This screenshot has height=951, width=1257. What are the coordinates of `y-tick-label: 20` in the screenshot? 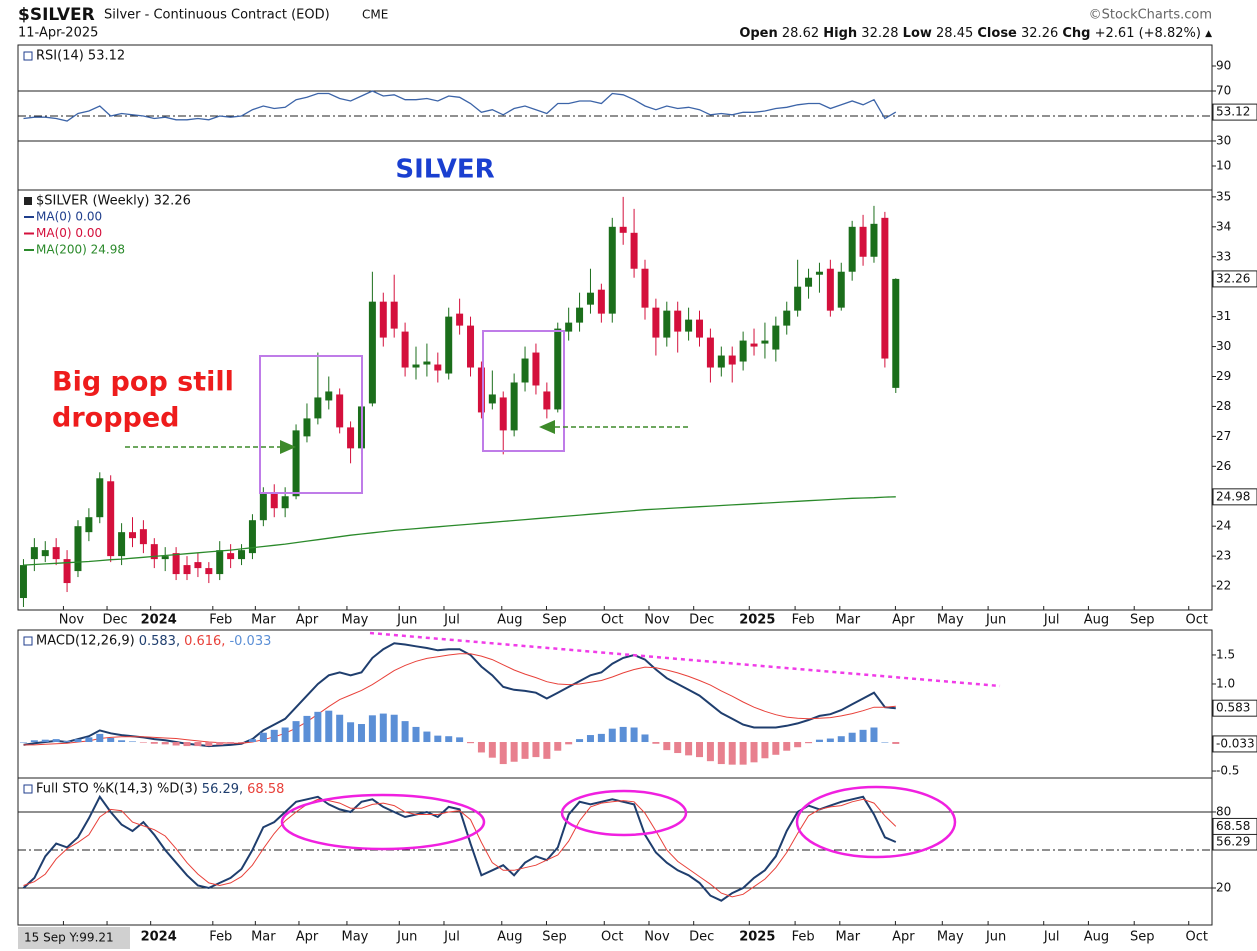 It's located at (1223, 887).